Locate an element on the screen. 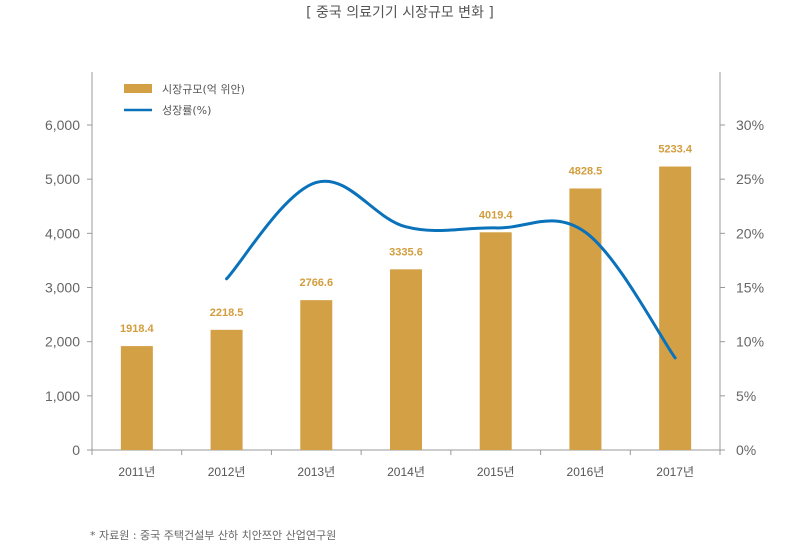 This screenshot has height=545, width=800. chart-title: [ 중국 의료기기 시장규모 변화 ] is located at coordinates (400, 13).